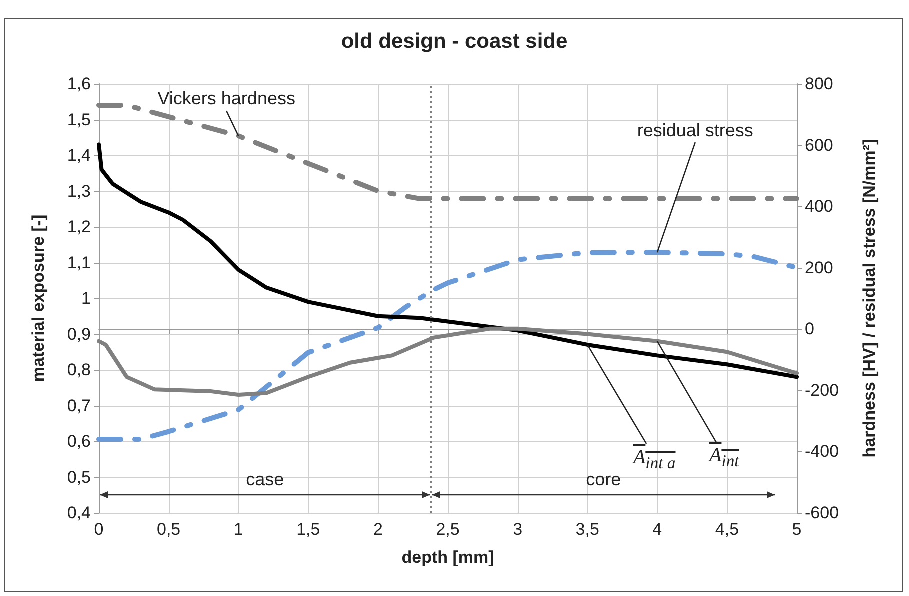 The width and height of the screenshot is (909, 596). I want to click on y2-axis-title: hardness [HV] / residual stress [N/mm²], so click(869, 298).